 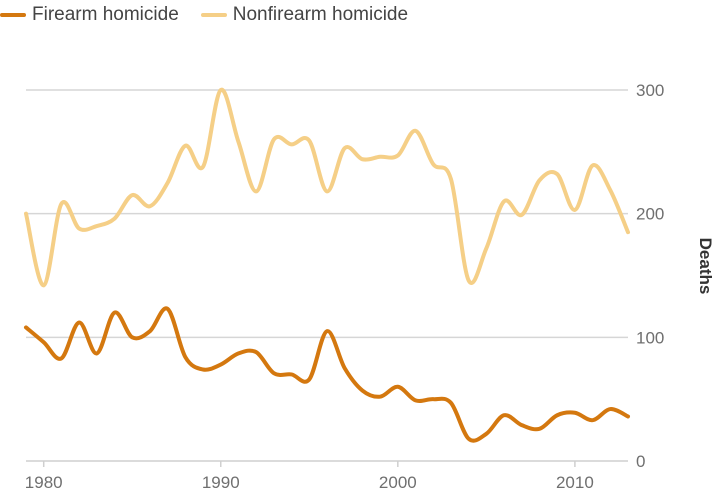 I want to click on legend-swatch-firearm, so click(x=13, y=15).